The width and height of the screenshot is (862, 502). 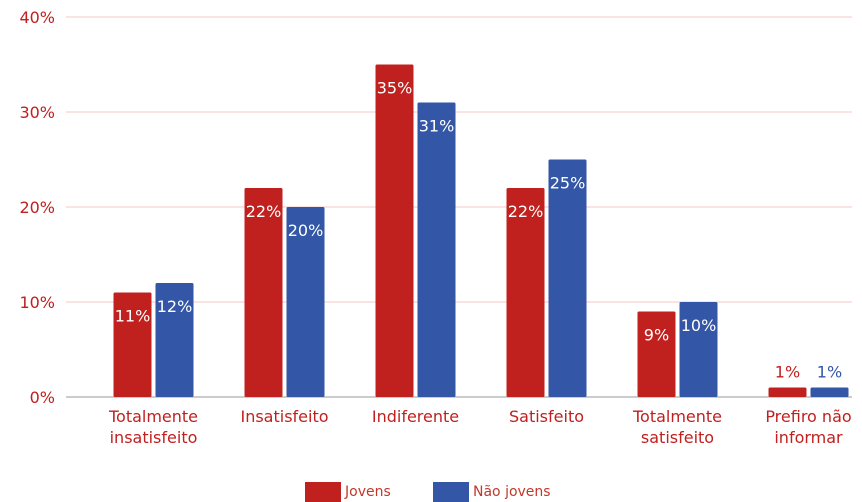 I want to click on legend-swatch-jovens, so click(x=323, y=492).